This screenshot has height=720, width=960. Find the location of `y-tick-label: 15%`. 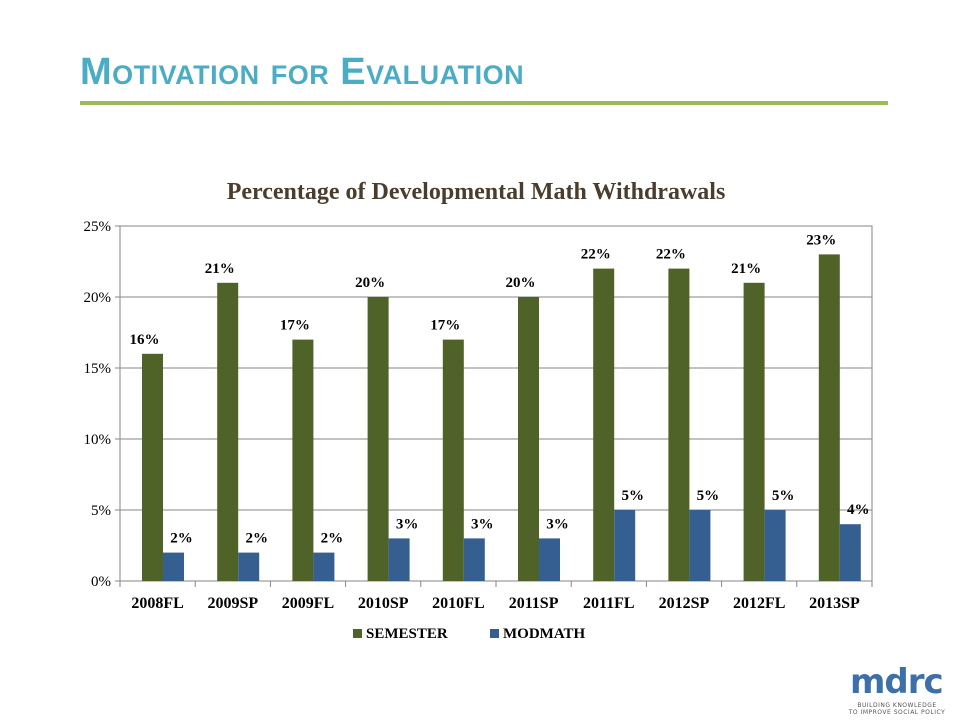

y-tick-label: 15% is located at coordinates (98, 369).